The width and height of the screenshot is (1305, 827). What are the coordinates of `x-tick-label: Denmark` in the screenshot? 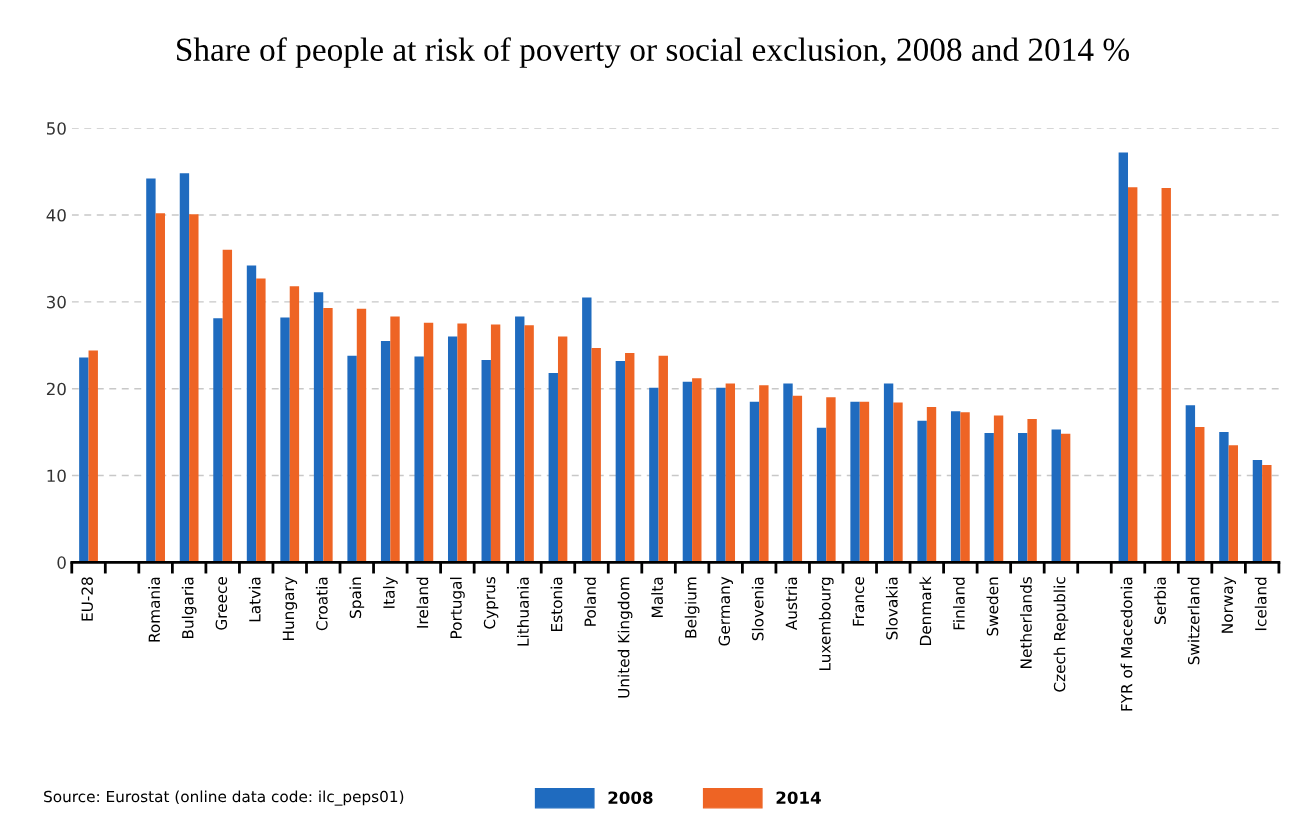 It's located at (925, 610).